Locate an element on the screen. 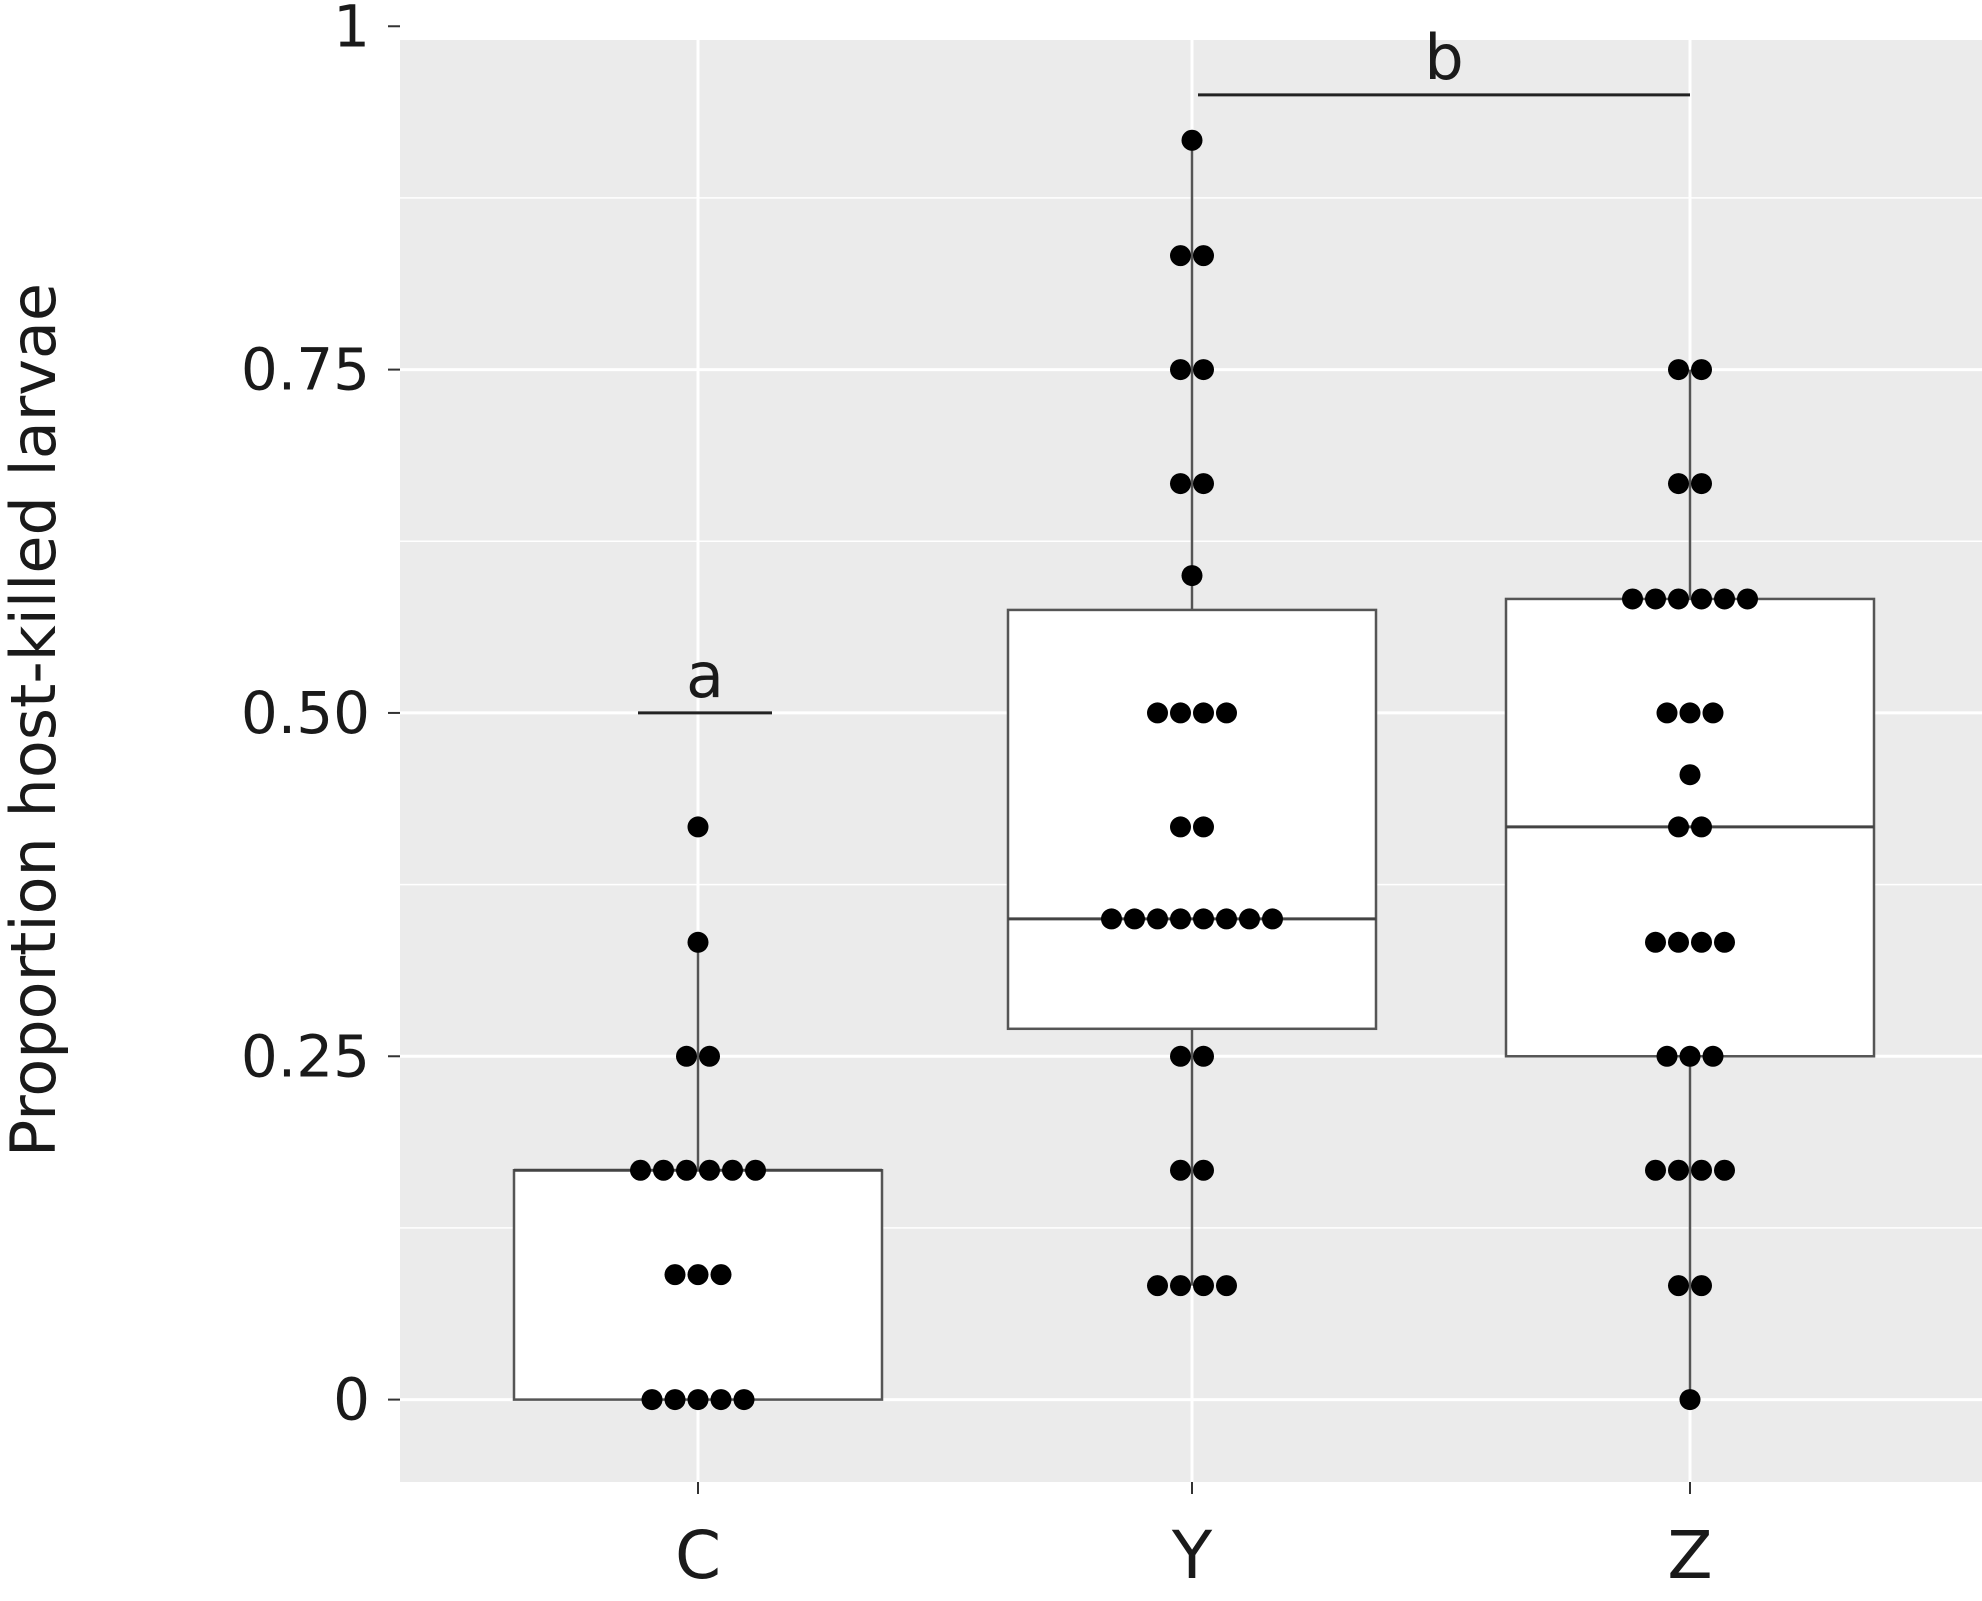 This screenshot has height=1601, width=1982. y-axis-ticks: 0 0.25 0.50 0.75 1 is located at coordinates (320, 717).